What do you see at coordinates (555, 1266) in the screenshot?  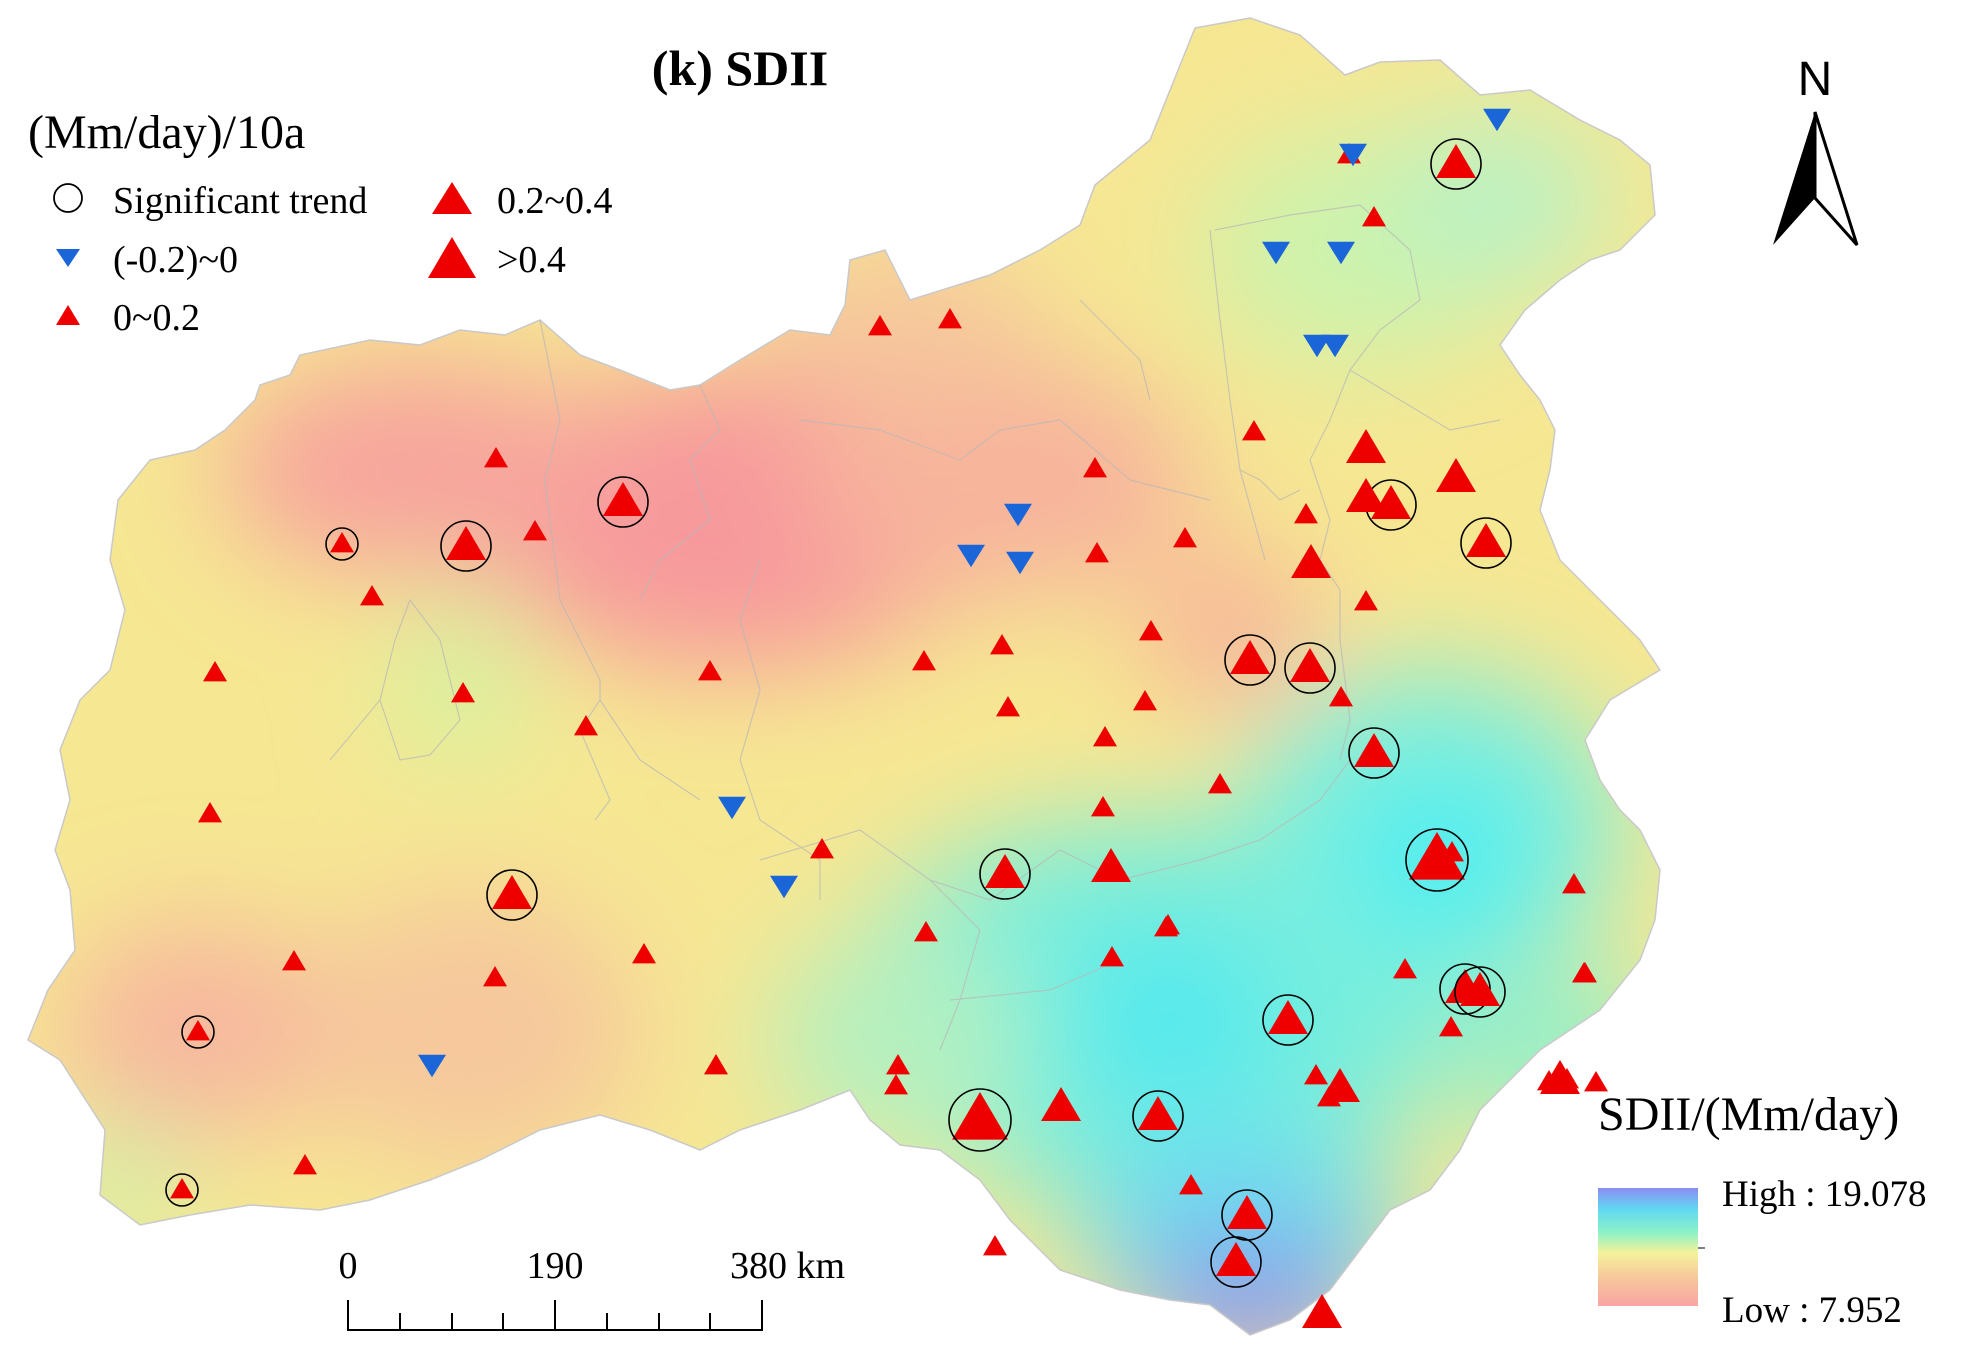 I see `scale-tick-190: 190` at bounding box center [555, 1266].